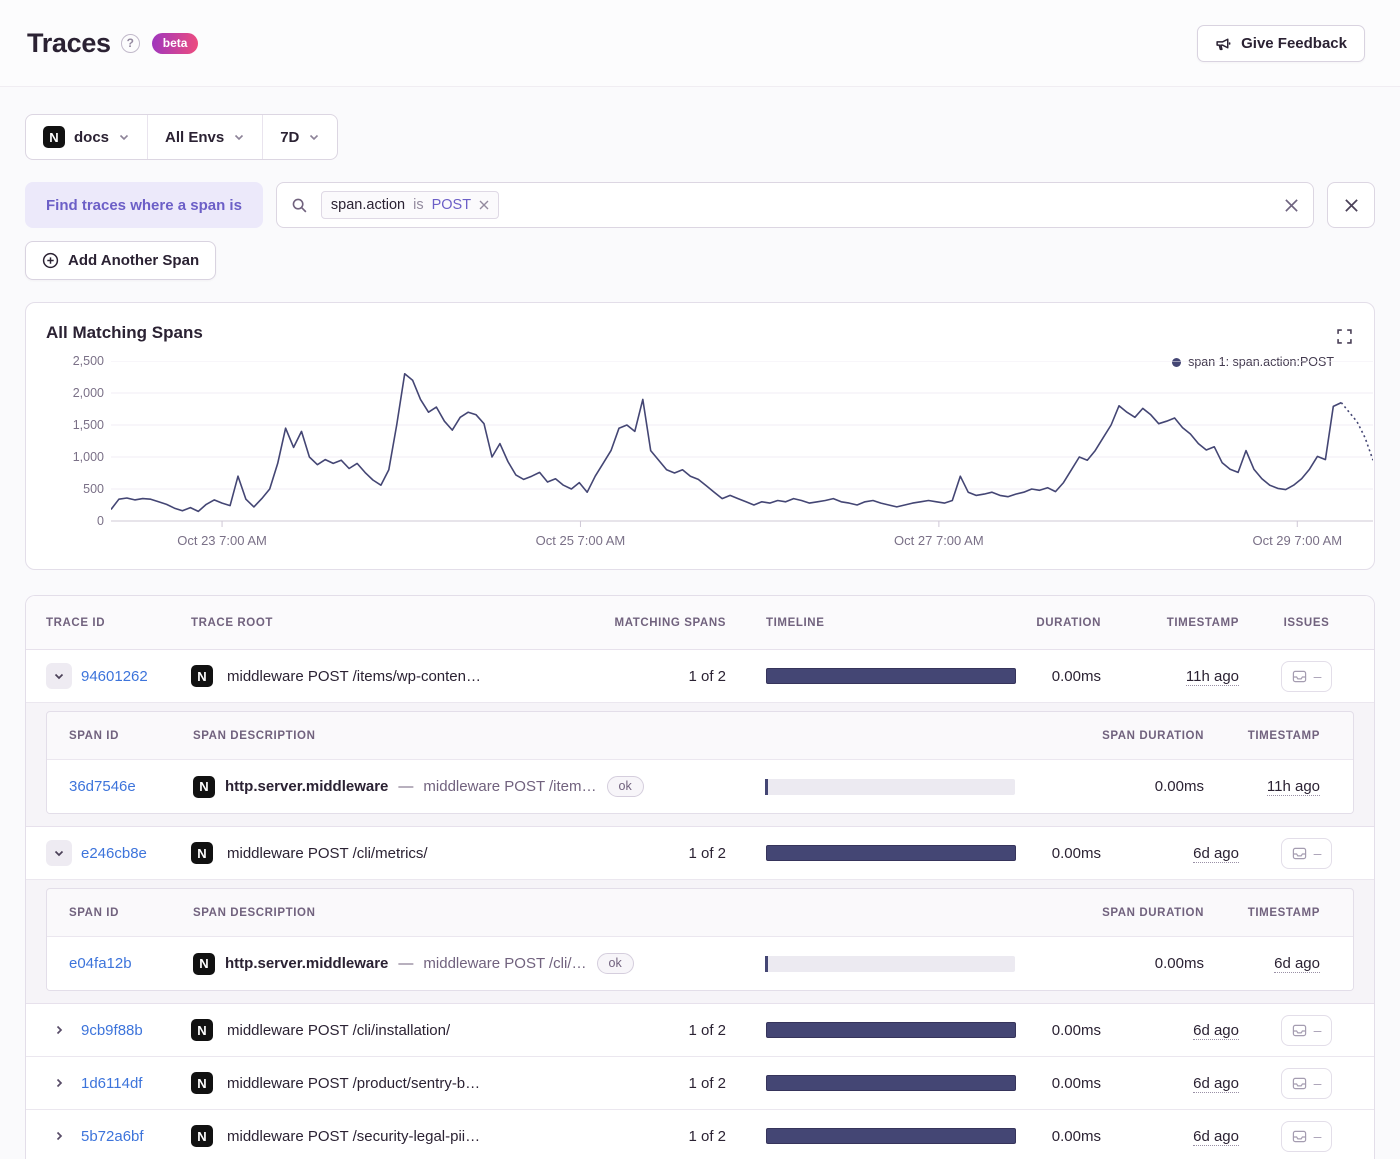  Describe the element at coordinates (1344, 339) in the screenshot. I see `fullscreen-icon` at that location.